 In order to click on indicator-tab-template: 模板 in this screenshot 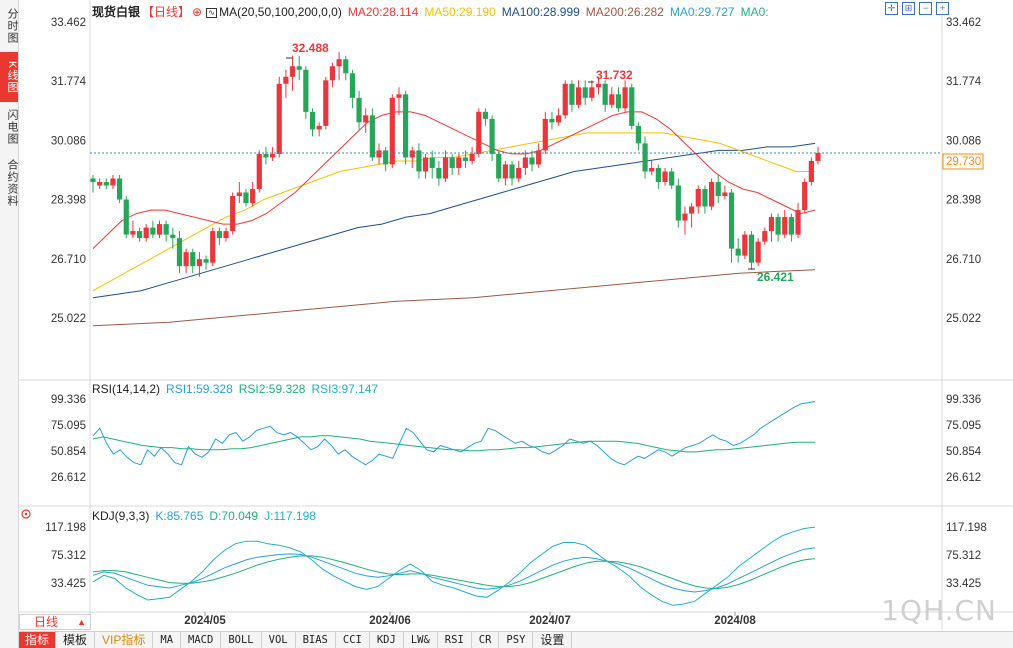, I will do `click(76, 640)`.